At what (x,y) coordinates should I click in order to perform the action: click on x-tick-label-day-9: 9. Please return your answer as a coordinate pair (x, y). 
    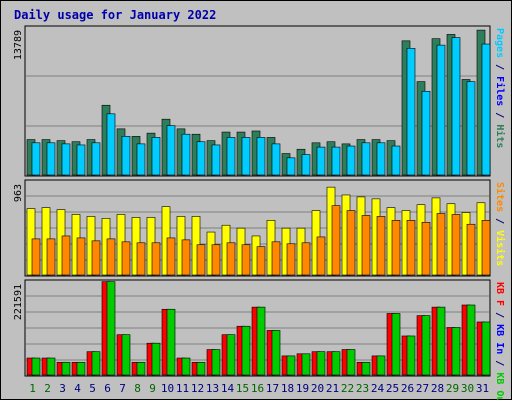
    Looking at the image, I should click on (152, 388).